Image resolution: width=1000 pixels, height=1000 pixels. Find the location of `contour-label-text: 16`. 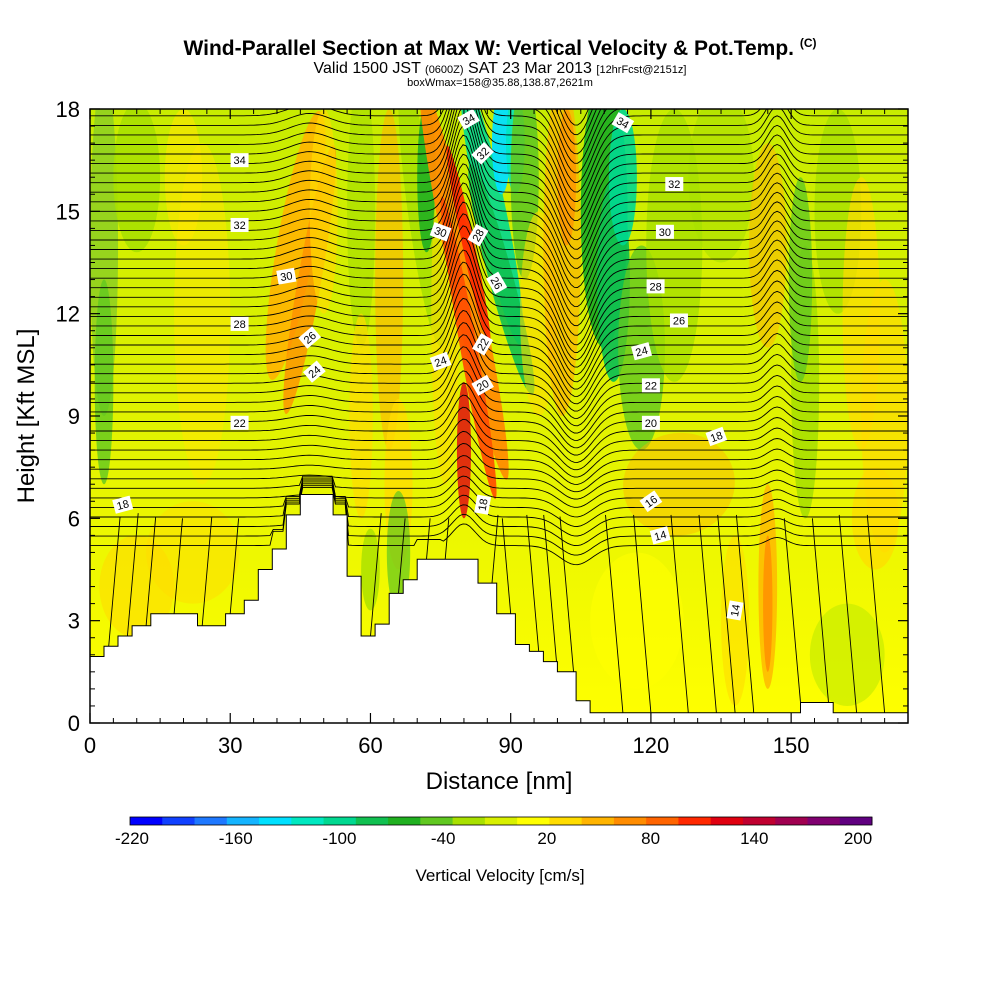

contour-label-text: 16 is located at coordinates (651, 502).